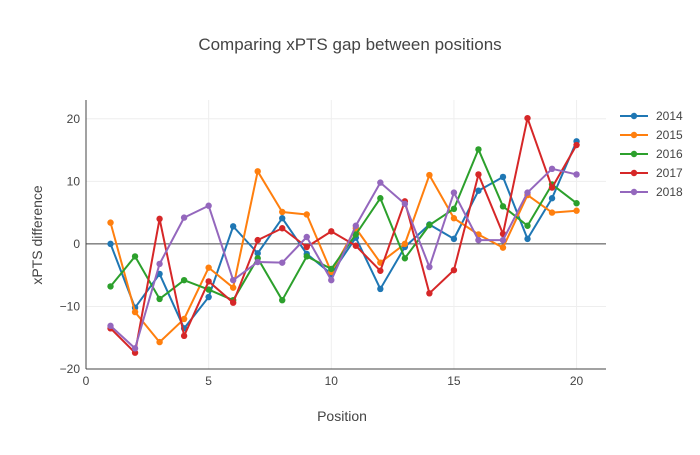 The width and height of the screenshot is (700, 455). I want to click on y-axis-title: xPTS difference, so click(37, 235).